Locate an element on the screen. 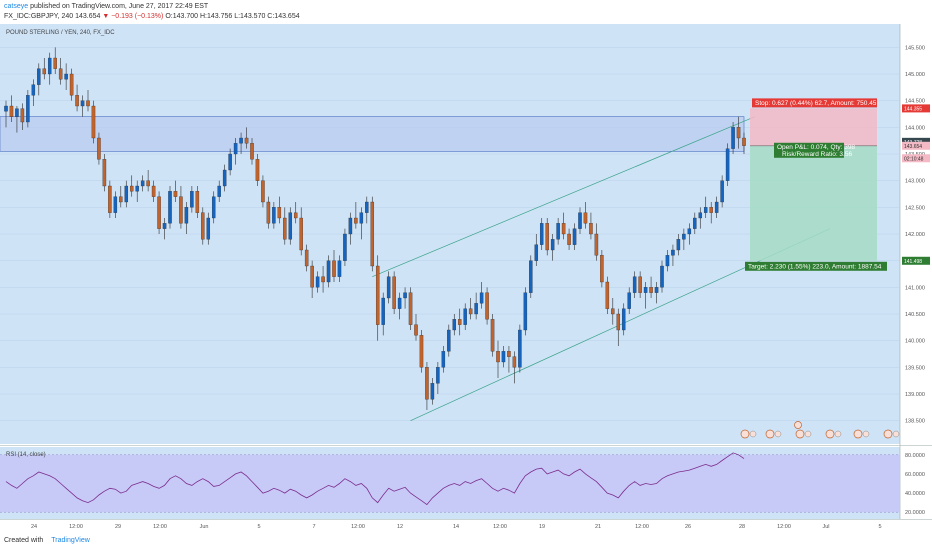  stop-zone is located at coordinates (813, 127).